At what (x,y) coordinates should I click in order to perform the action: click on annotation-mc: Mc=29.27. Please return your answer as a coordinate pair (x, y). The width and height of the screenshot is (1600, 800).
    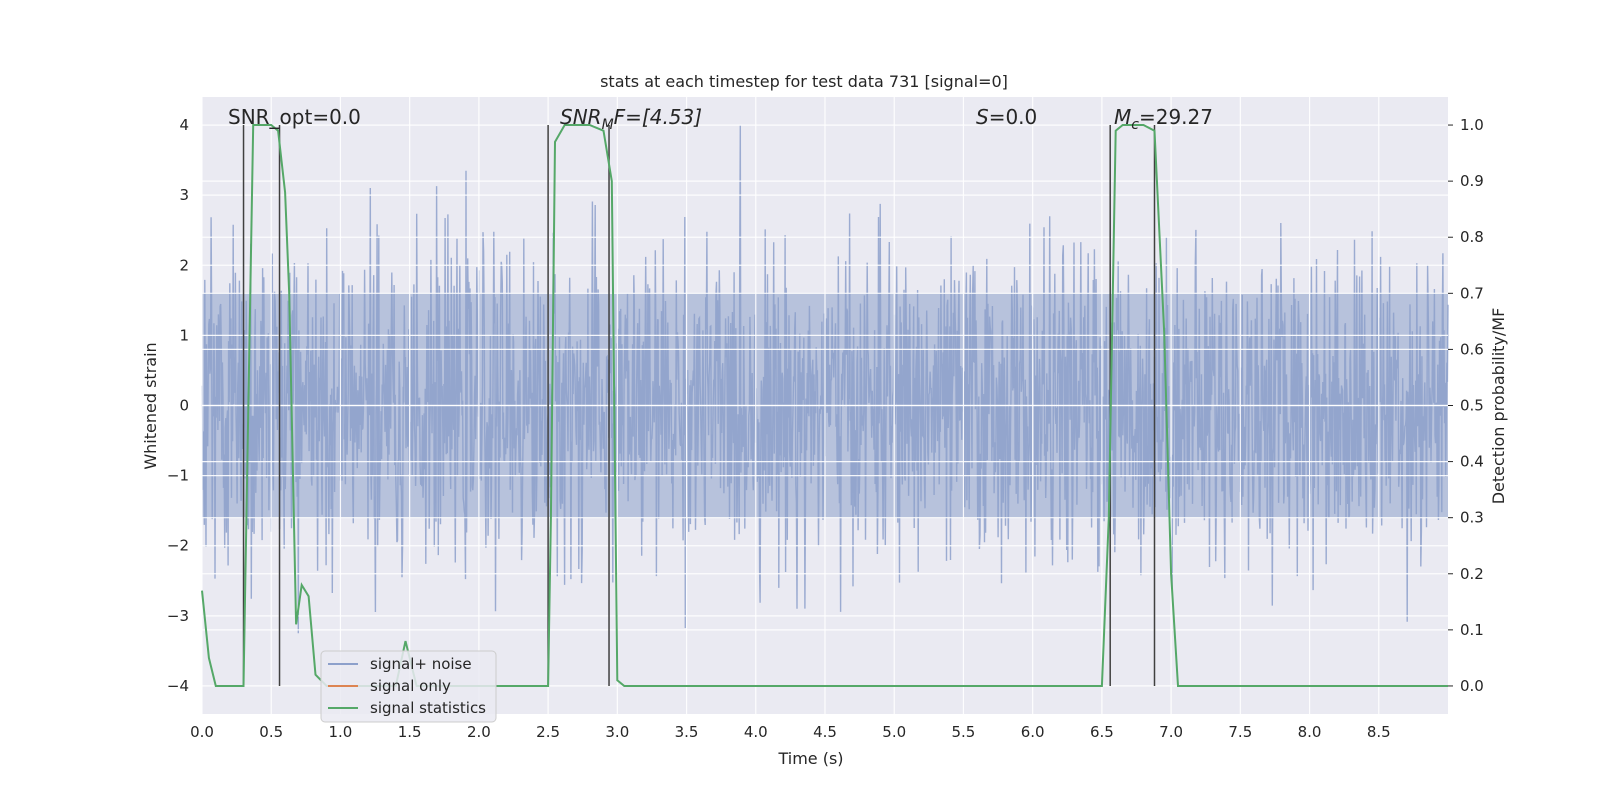
    Looking at the image, I should click on (1163, 119).